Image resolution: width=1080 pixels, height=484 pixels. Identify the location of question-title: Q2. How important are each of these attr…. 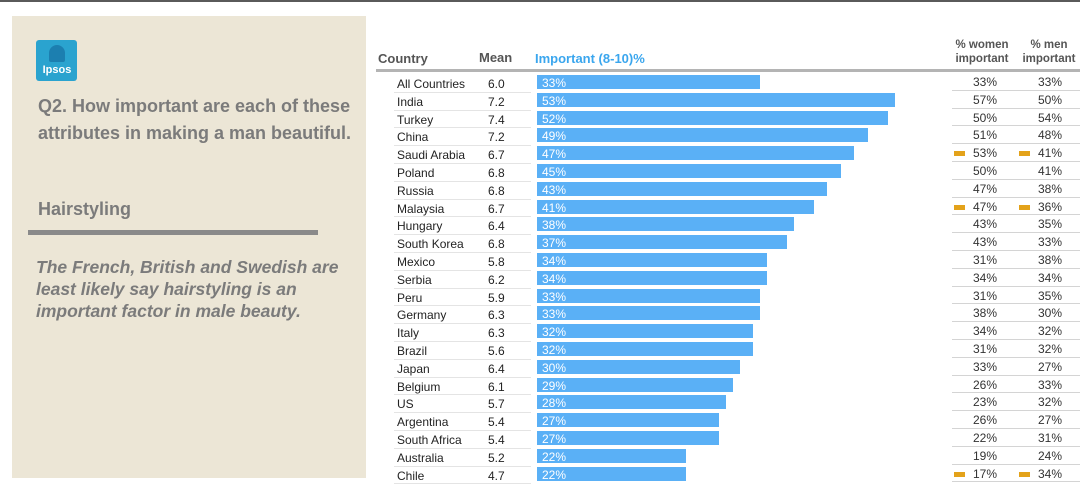
(195, 119).